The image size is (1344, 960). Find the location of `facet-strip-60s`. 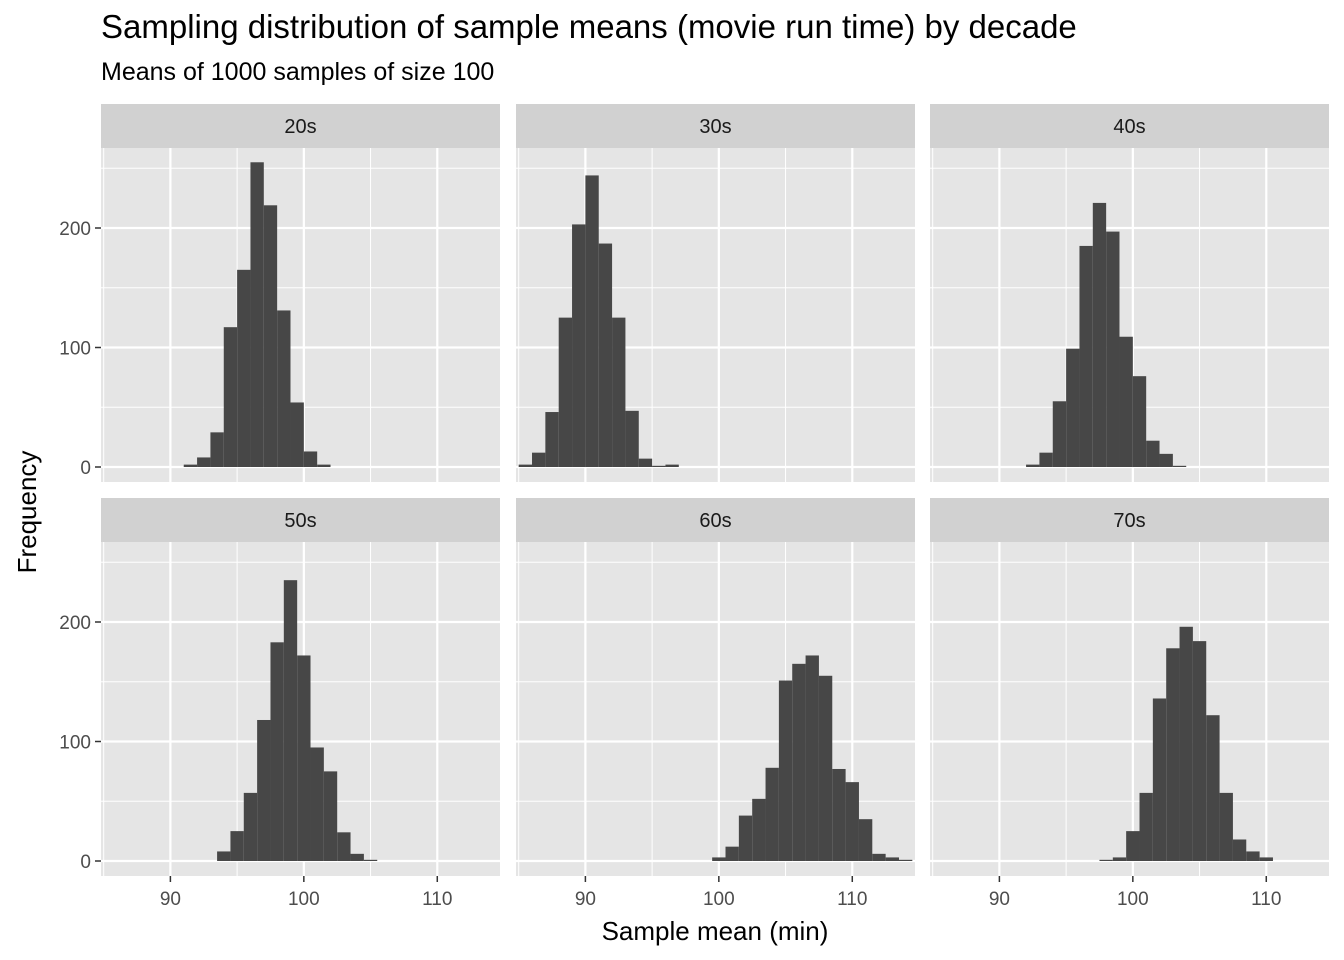

facet-strip-60s is located at coordinates (715, 520).